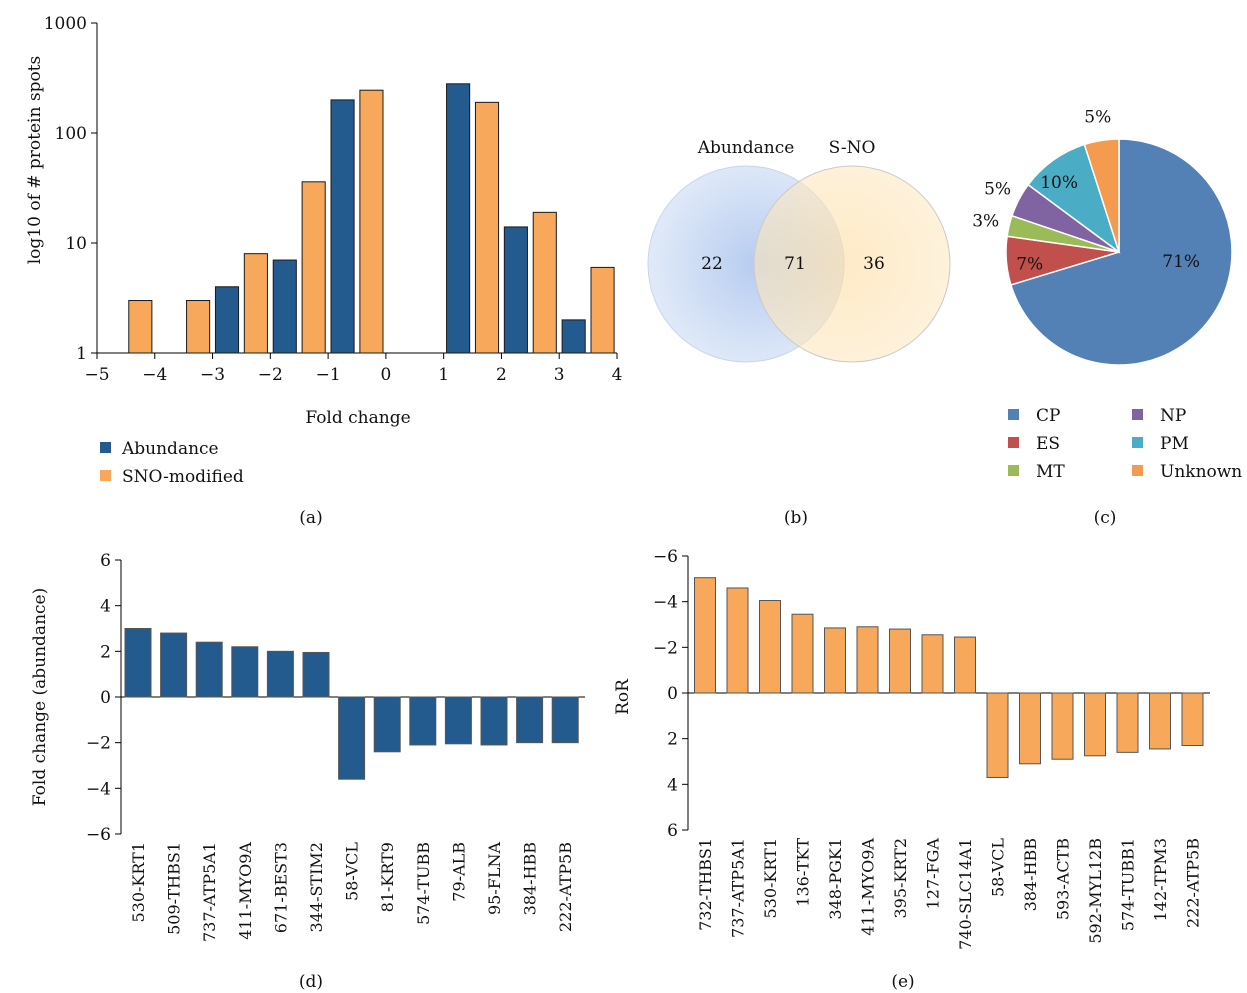 This screenshot has height=993, width=1247. I want to click on pie-legend-swatch-np, so click(1137, 414).